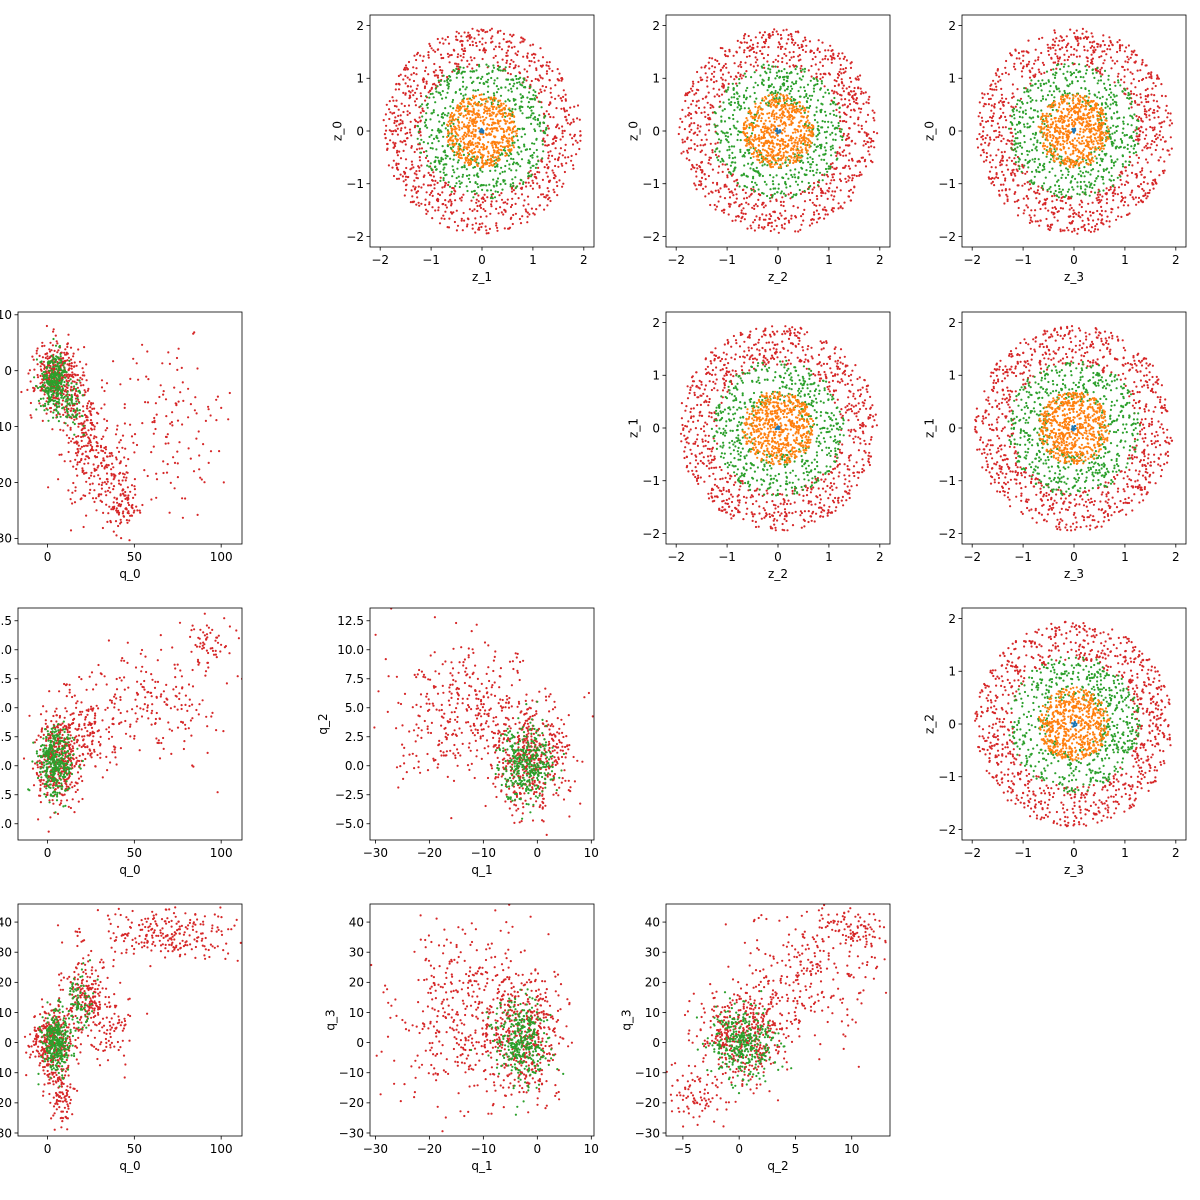 The height and width of the screenshot is (1200, 1200). Describe the element at coordinates (482, 131) in the screenshot. I see `series-red` at that location.